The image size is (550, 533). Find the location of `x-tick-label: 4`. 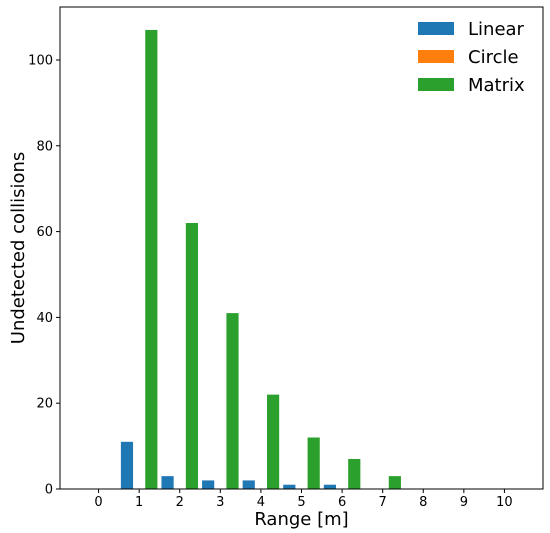

x-tick-label: 4 is located at coordinates (261, 502).